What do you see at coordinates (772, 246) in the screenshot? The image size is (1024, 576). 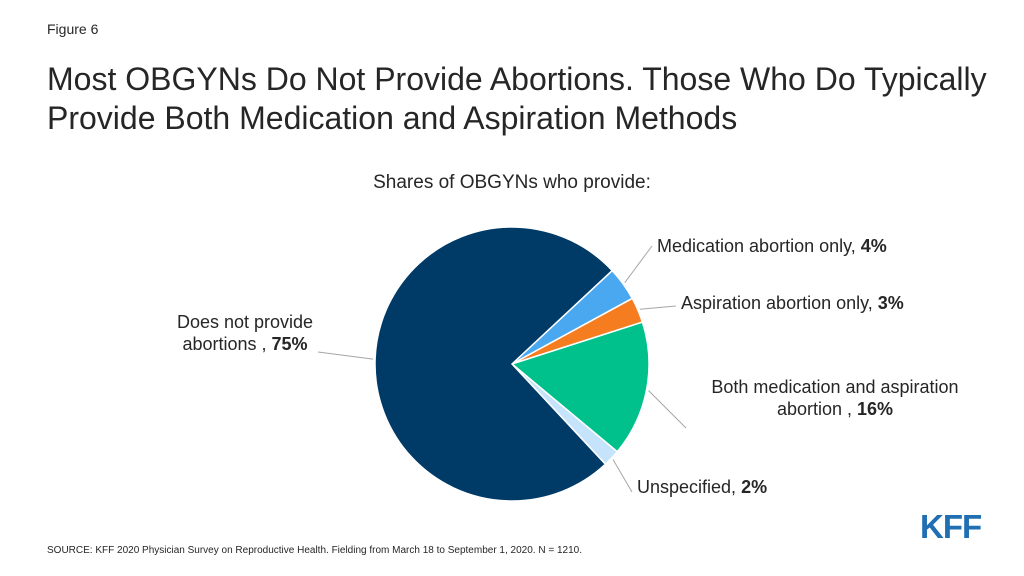 I see `slice-label-medication: Medication abortion only, 4%` at bounding box center [772, 246].